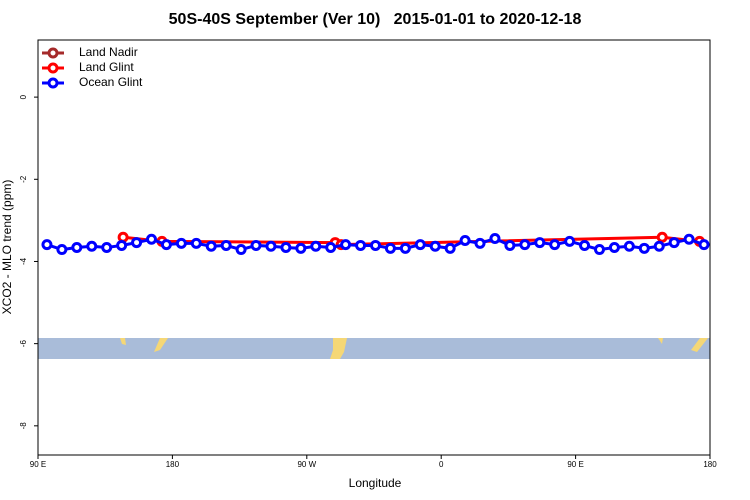 The image size is (750, 500). I want to click on legend-label: Ocean Glint, so click(111, 82).